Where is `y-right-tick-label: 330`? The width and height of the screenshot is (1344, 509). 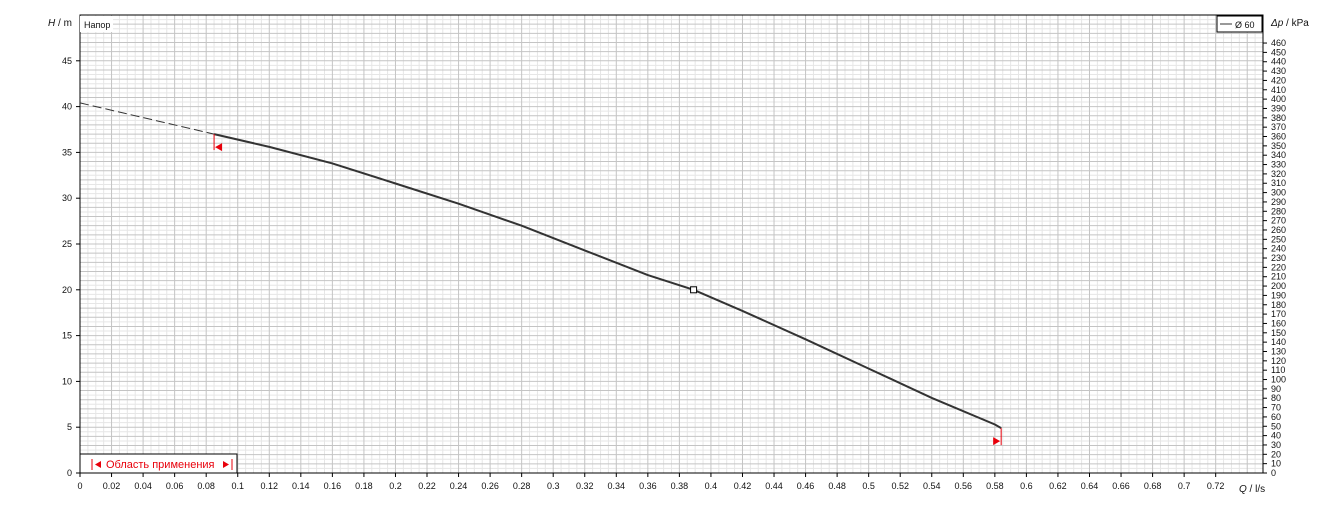
y-right-tick-label: 330 is located at coordinates (1278, 165).